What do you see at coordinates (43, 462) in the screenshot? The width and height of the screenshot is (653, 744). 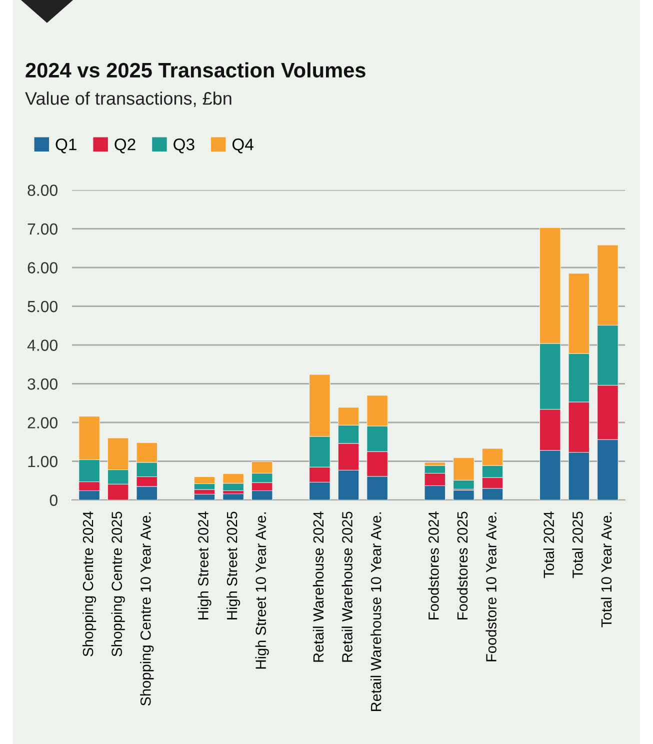 I see `y-tick-label: 1.00` at bounding box center [43, 462].